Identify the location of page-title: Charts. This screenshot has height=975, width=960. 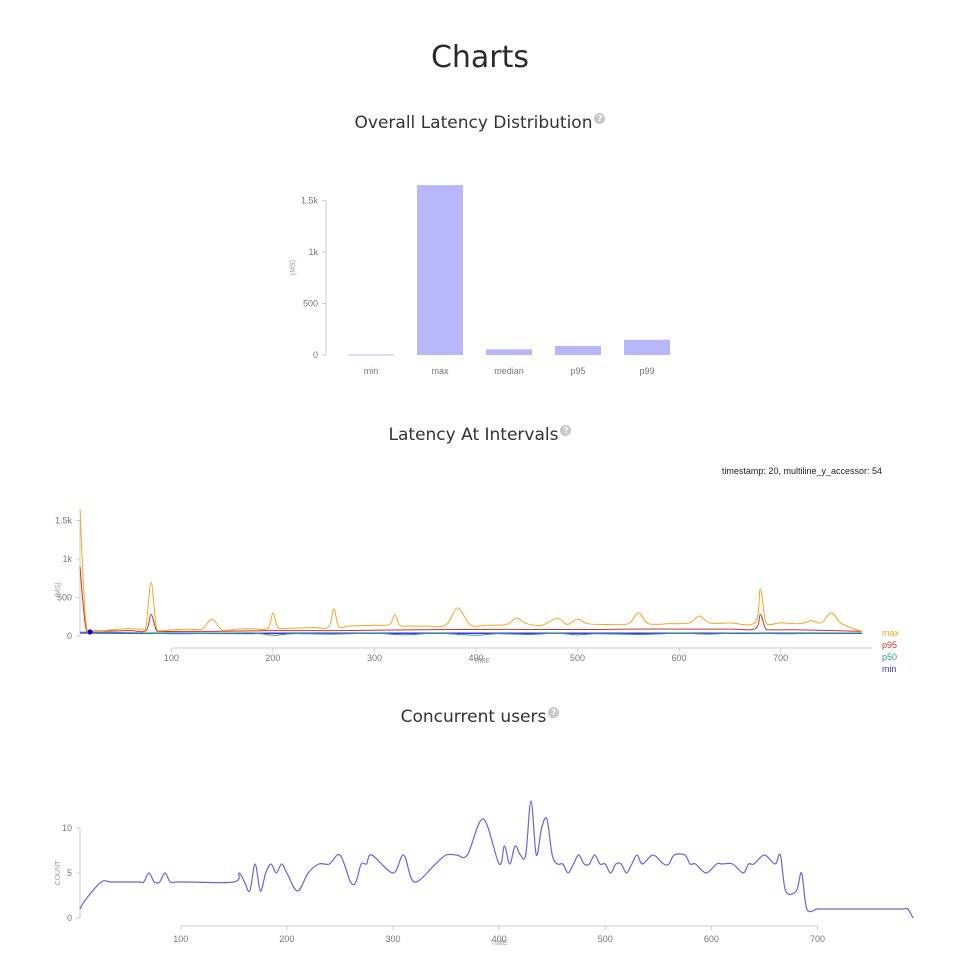
(480, 57).